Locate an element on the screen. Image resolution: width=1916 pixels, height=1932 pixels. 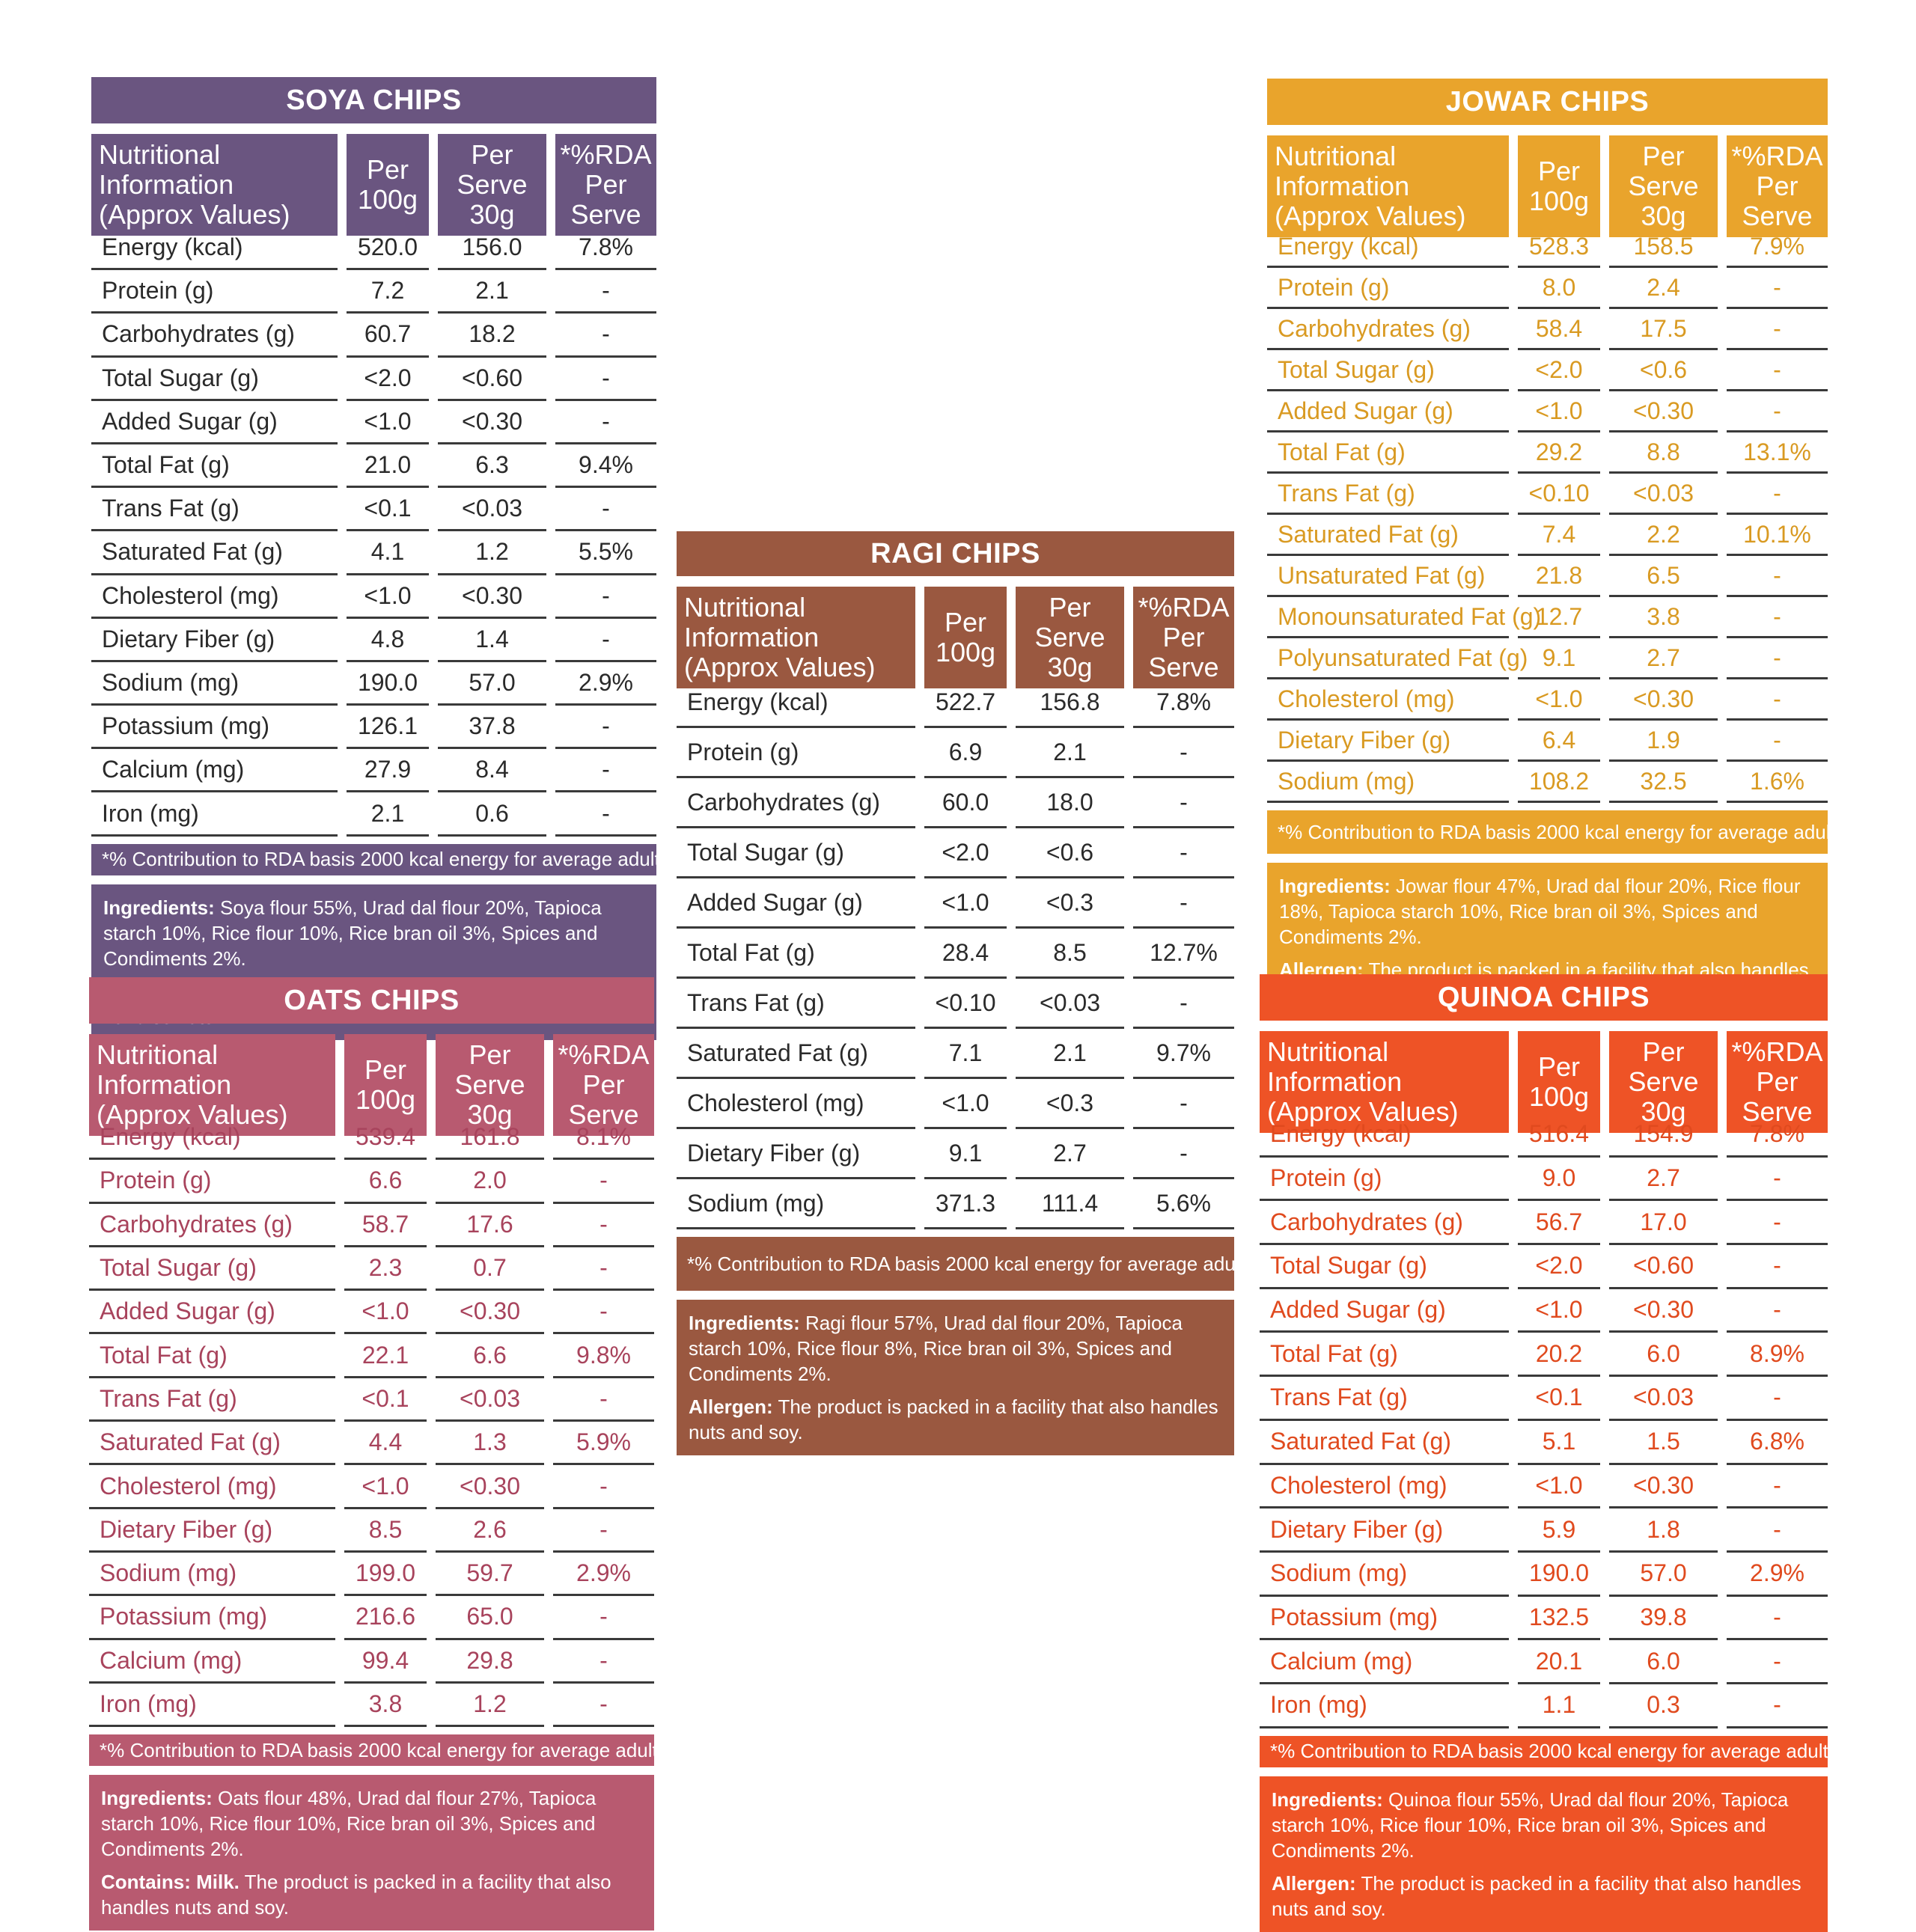
header-per-serve-line1: Per Serve is located at coordinates (489, 1070).